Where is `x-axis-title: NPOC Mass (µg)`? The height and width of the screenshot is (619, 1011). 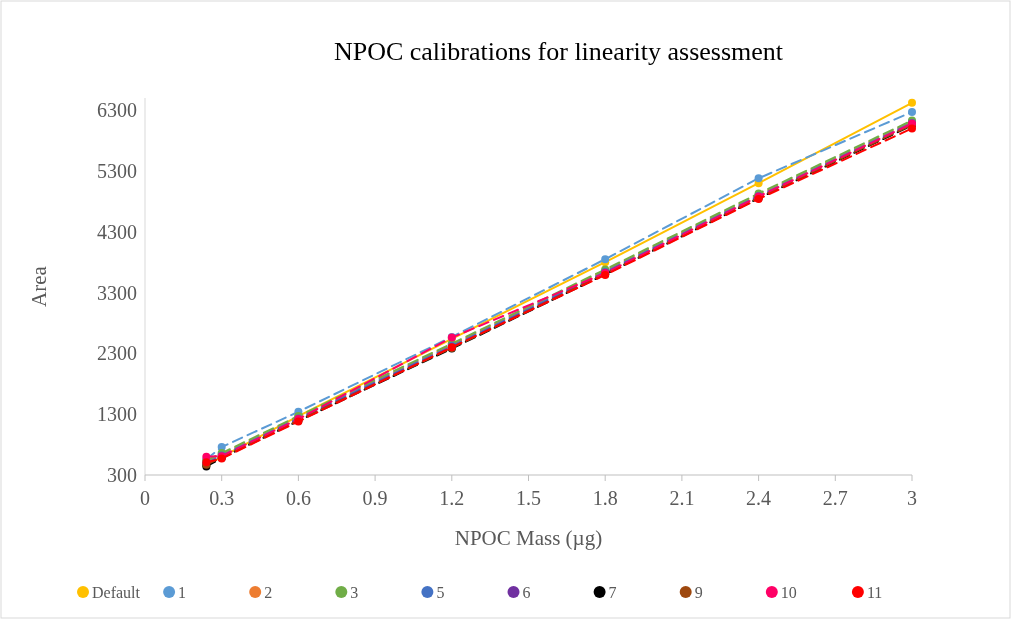 x-axis-title: NPOC Mass (µg) is located at coordinates (528, 538).